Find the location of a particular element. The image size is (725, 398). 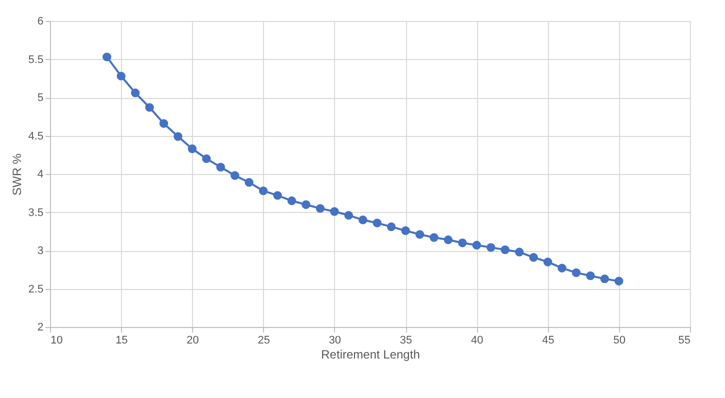

y-tick-label: 2.5 is located at coordinates (36, 289).